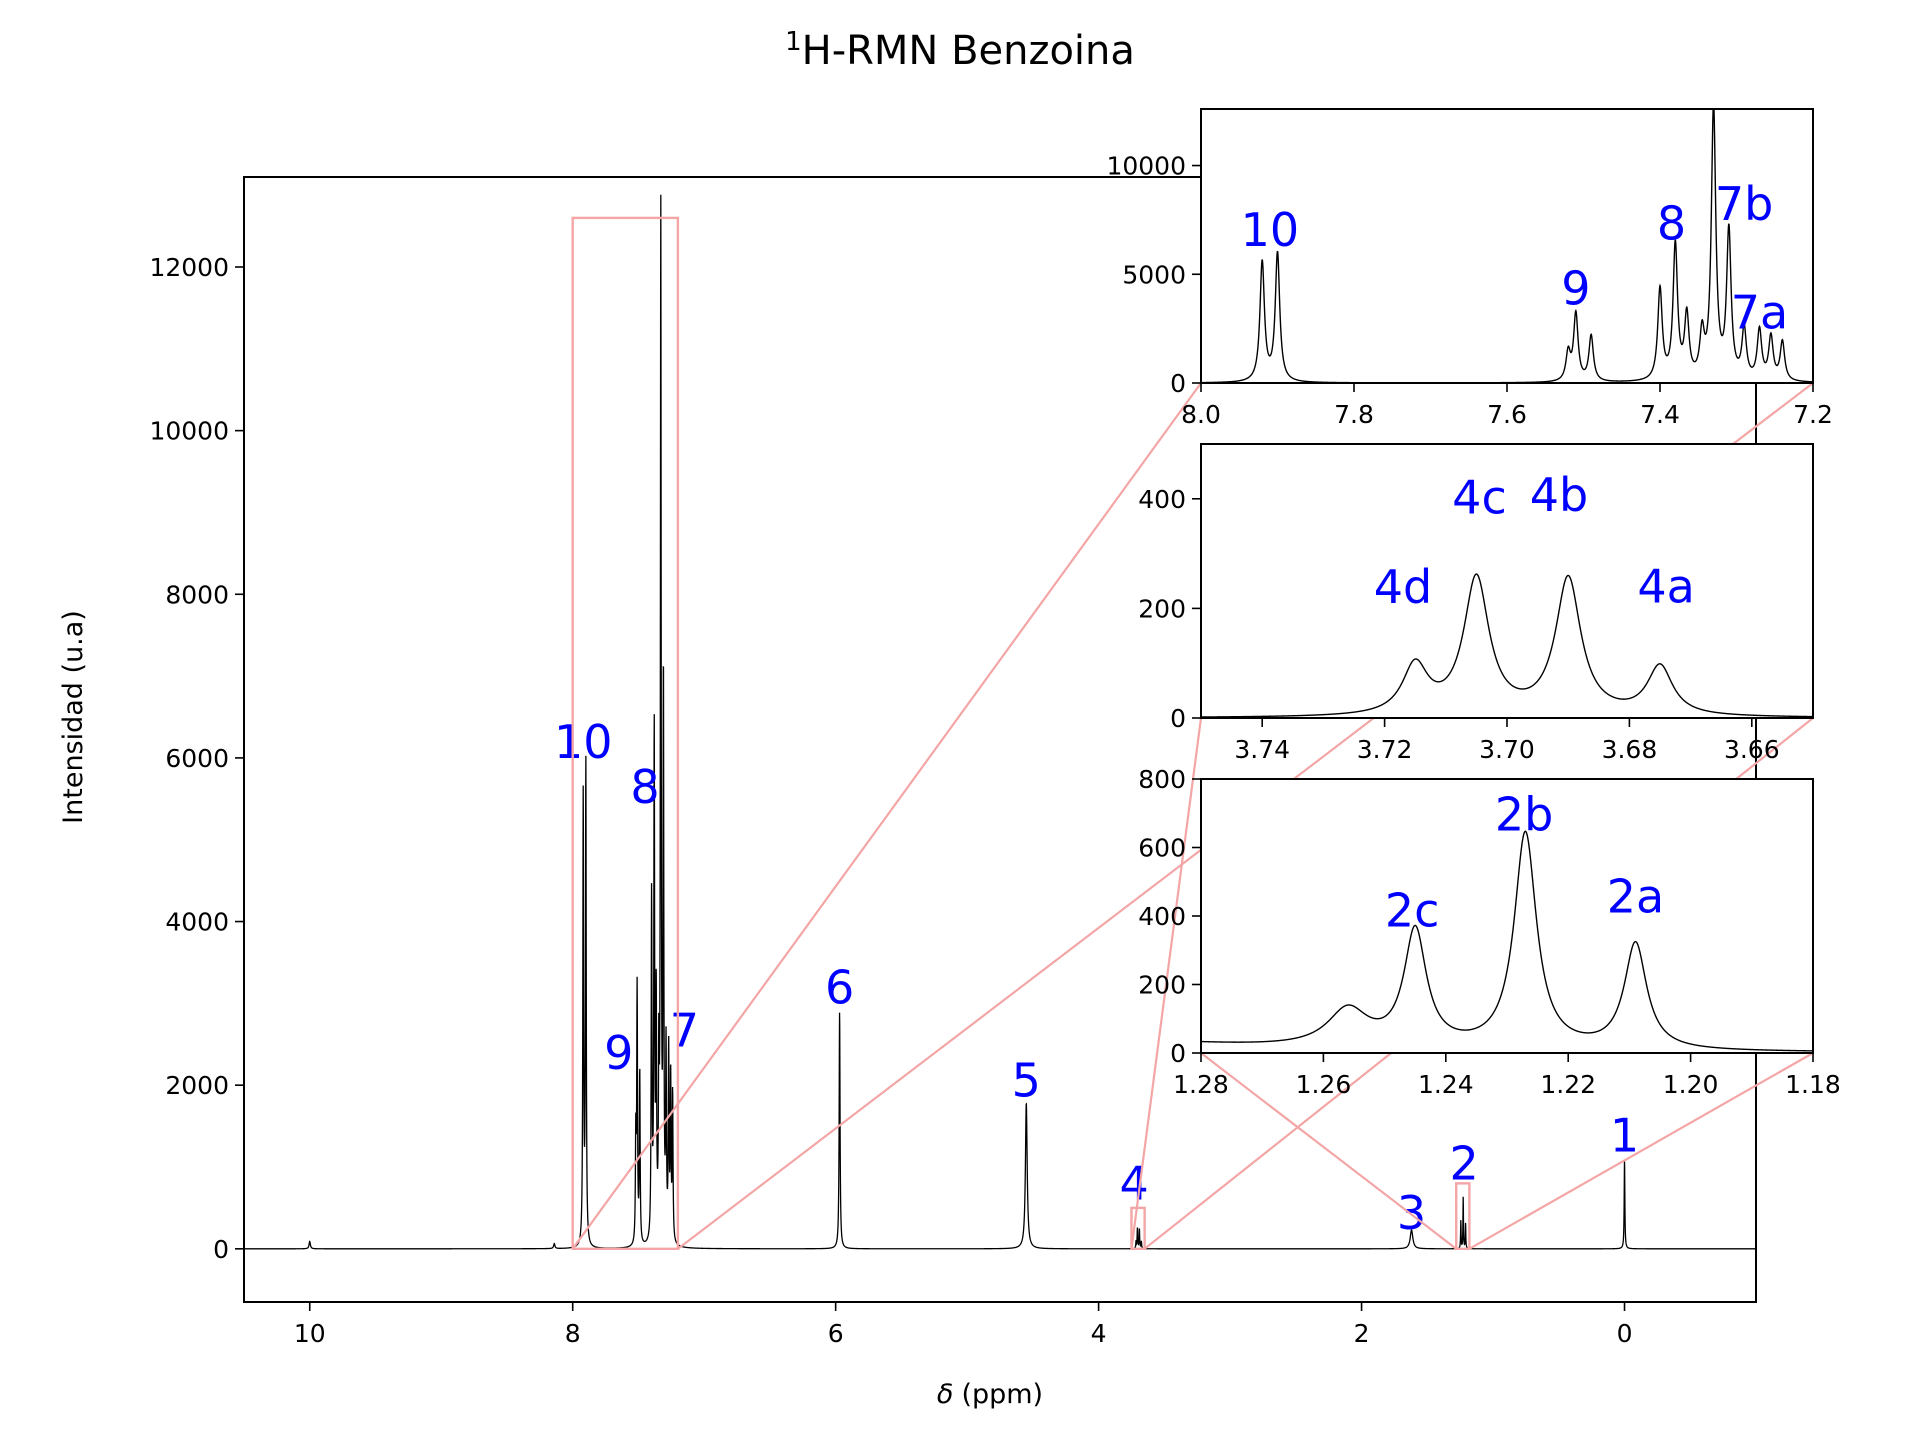  I want to click on inset-1-ytick-label: 5000, so click(1154, 274).